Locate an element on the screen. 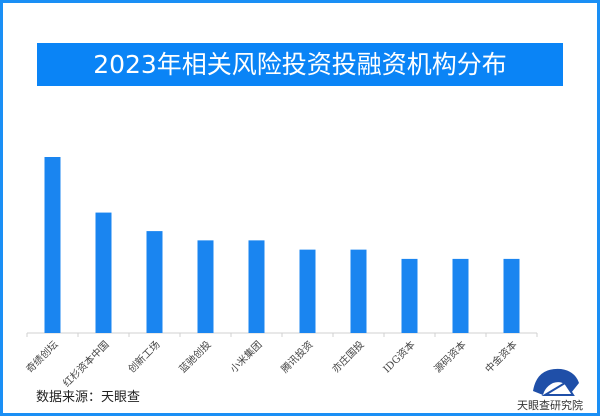 This screenshot has height=416, width=600. x-tick-label: IDG资本 is located at coordinates (398, 356).